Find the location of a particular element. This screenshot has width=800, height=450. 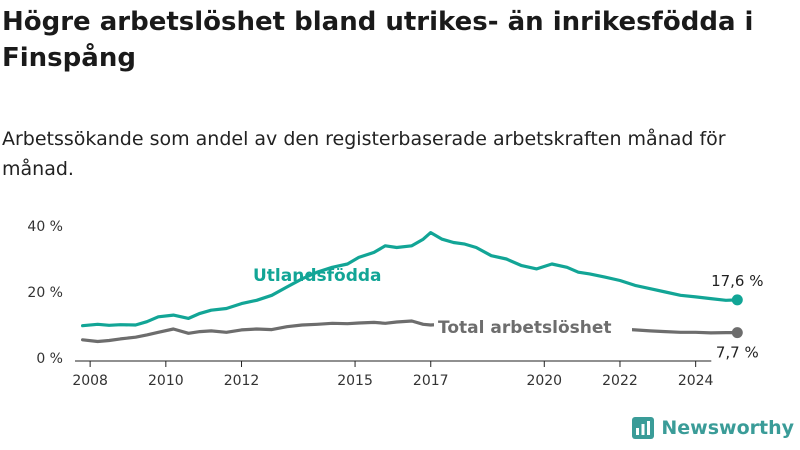

series-label-utlandsfodda: Utlandsfödda is located at coordinates (317, 276).